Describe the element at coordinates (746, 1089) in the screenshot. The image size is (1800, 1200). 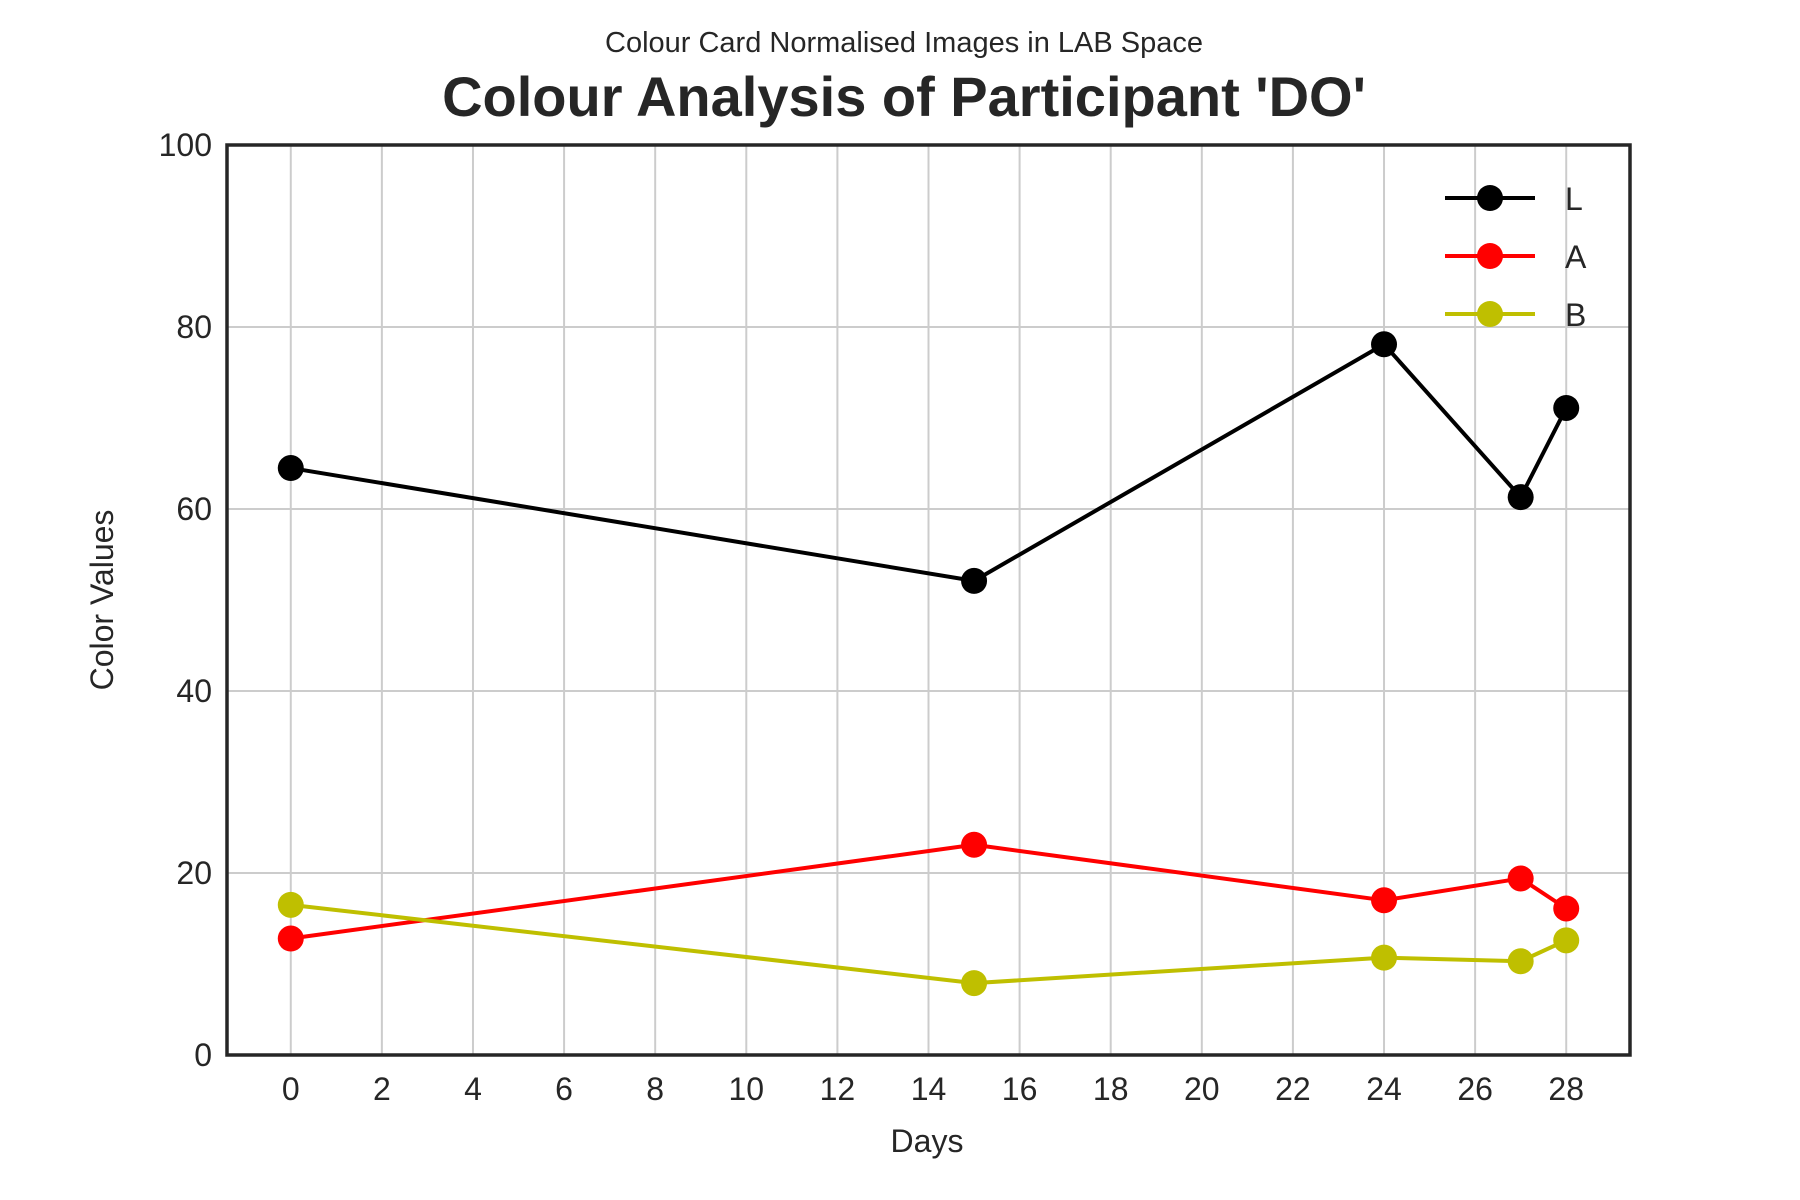
I see `x-tick-label: 10` at that location.